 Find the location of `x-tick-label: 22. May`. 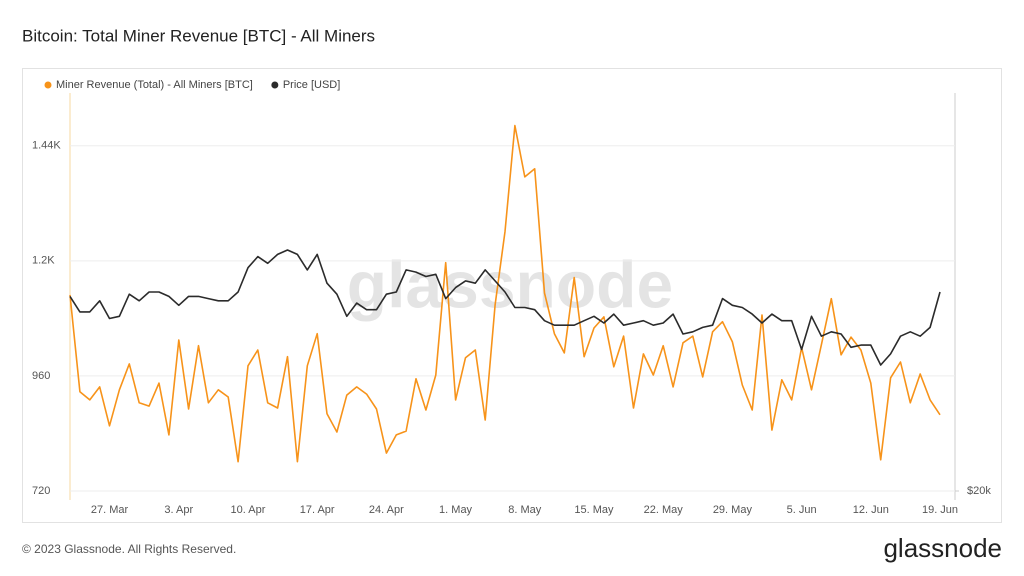

x-tick-label: 22. May is located at coordinates (664, 510).